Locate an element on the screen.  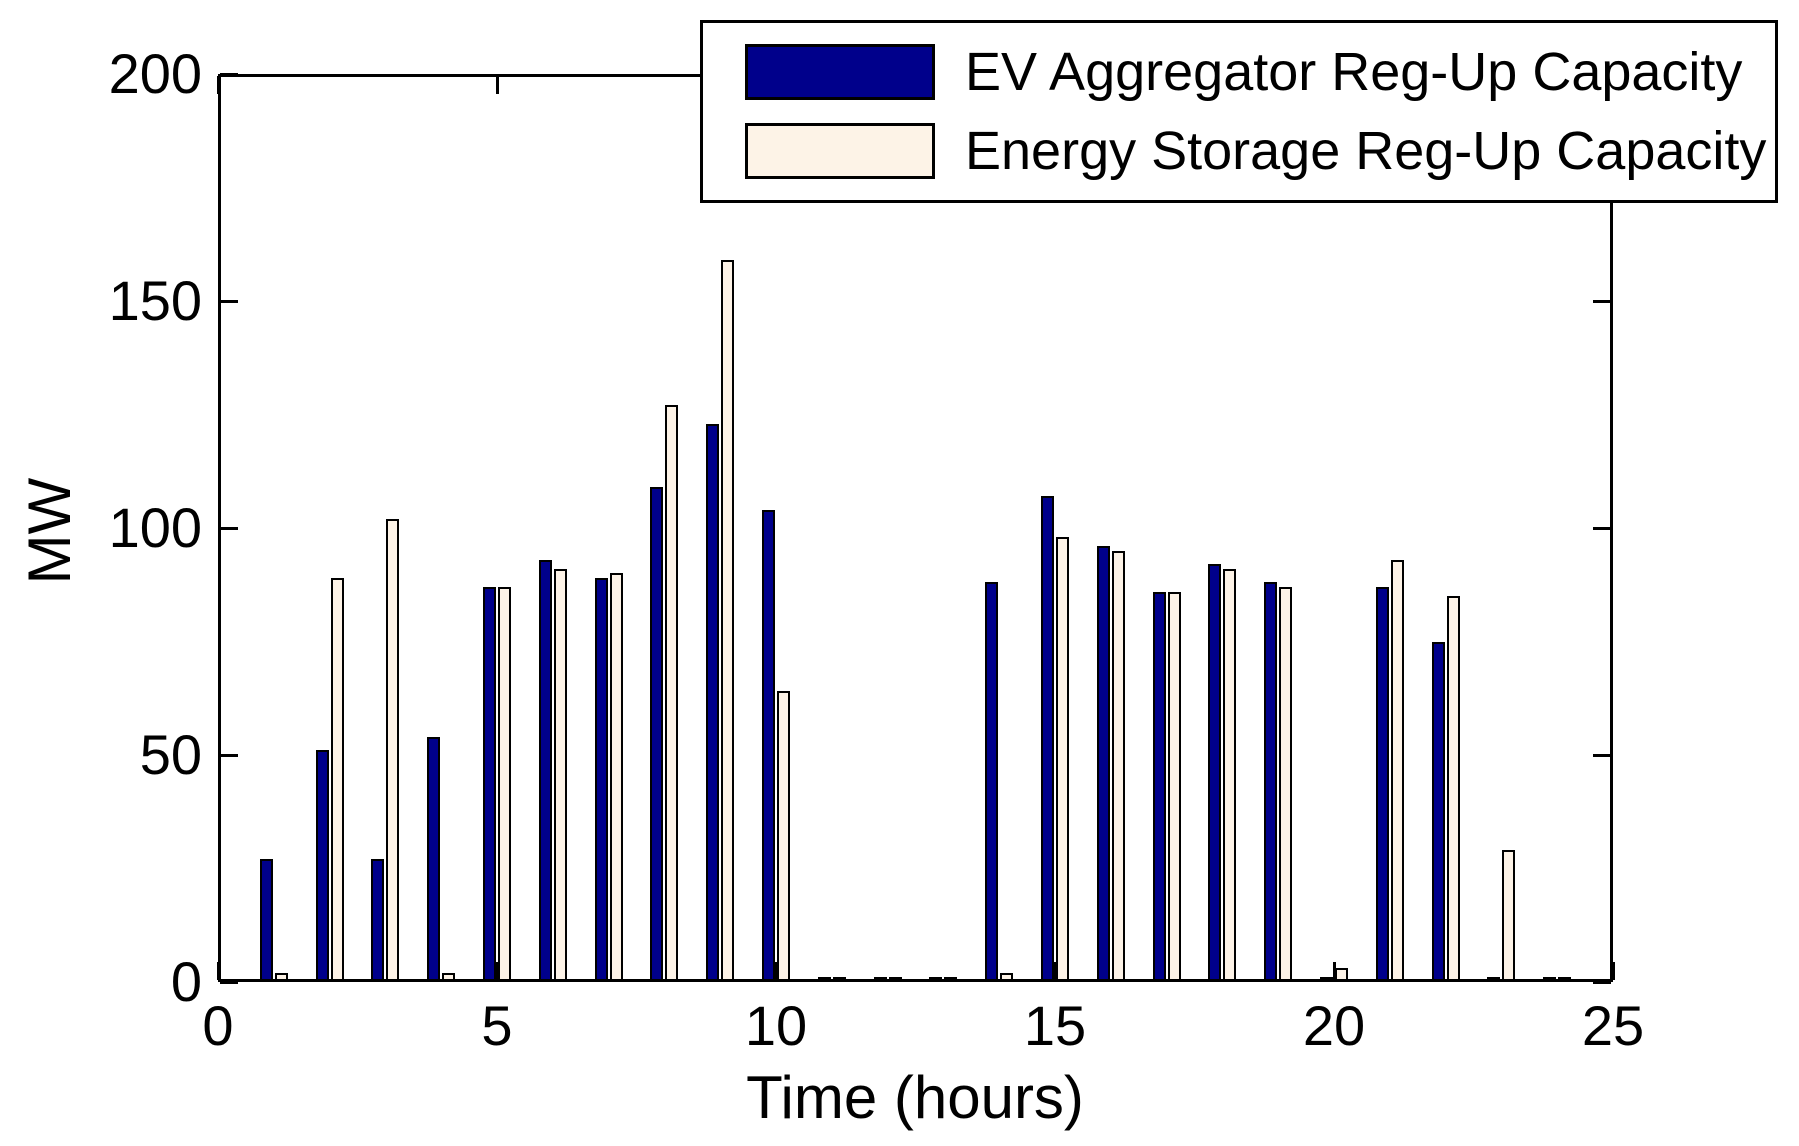
bar-hour-14-ev is located at coordinates (992, 782).